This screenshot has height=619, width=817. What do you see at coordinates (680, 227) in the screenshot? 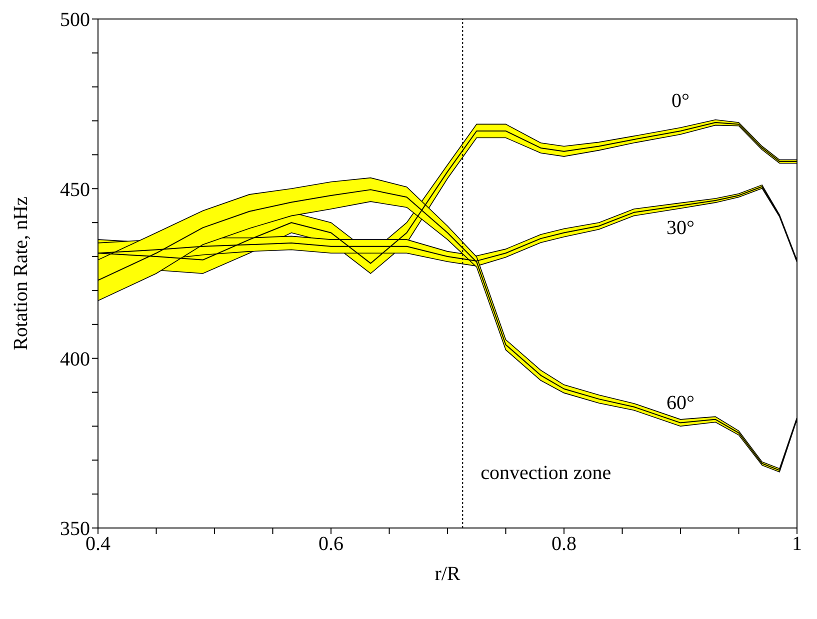
I see `series-label: 30°` at bounding box center [680, 227].